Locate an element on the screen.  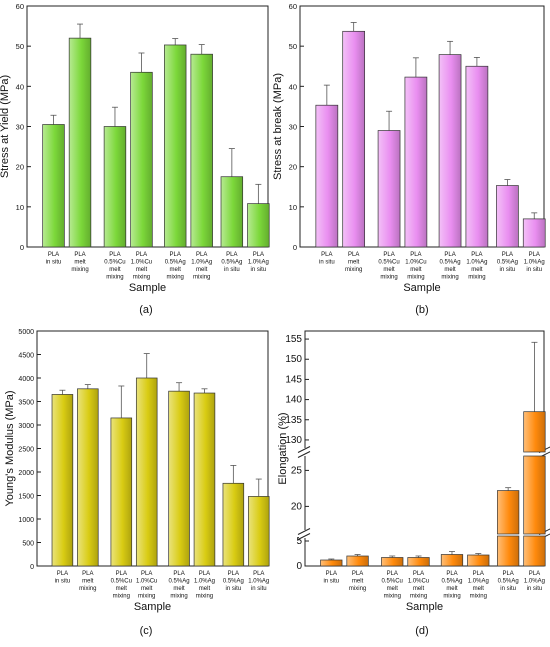
panel-label: (b) is located at coordinates (421, 310).